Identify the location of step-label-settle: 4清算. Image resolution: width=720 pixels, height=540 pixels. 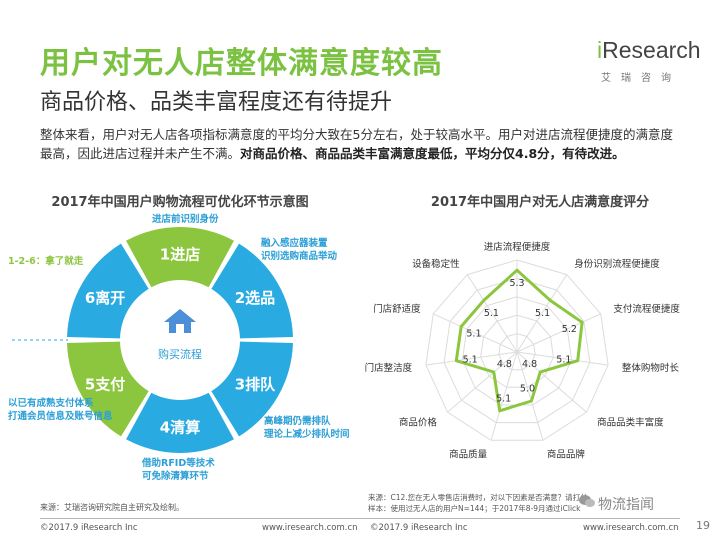
(180, 428).